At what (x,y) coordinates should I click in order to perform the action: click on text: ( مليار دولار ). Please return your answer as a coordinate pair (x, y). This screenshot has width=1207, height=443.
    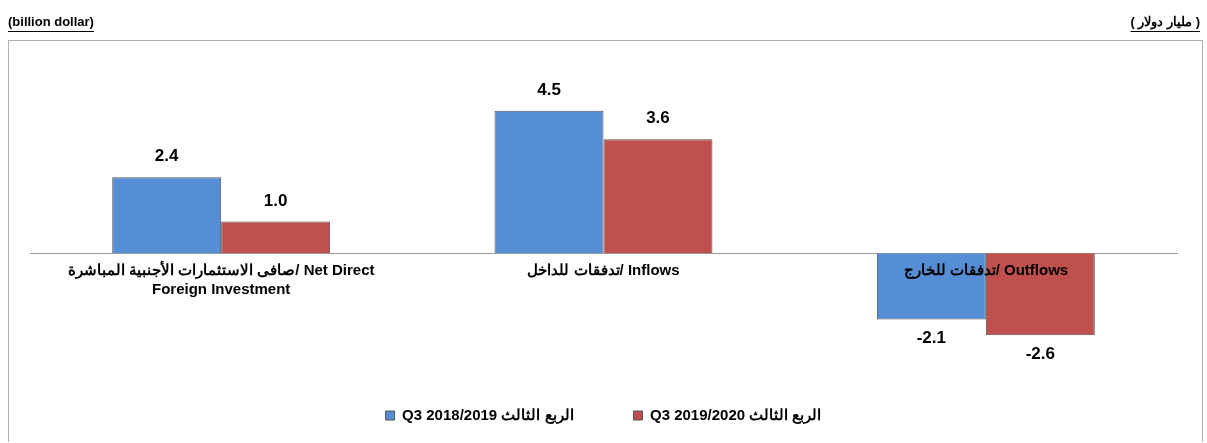
    Looking at the image, I should click on (1165, 22).